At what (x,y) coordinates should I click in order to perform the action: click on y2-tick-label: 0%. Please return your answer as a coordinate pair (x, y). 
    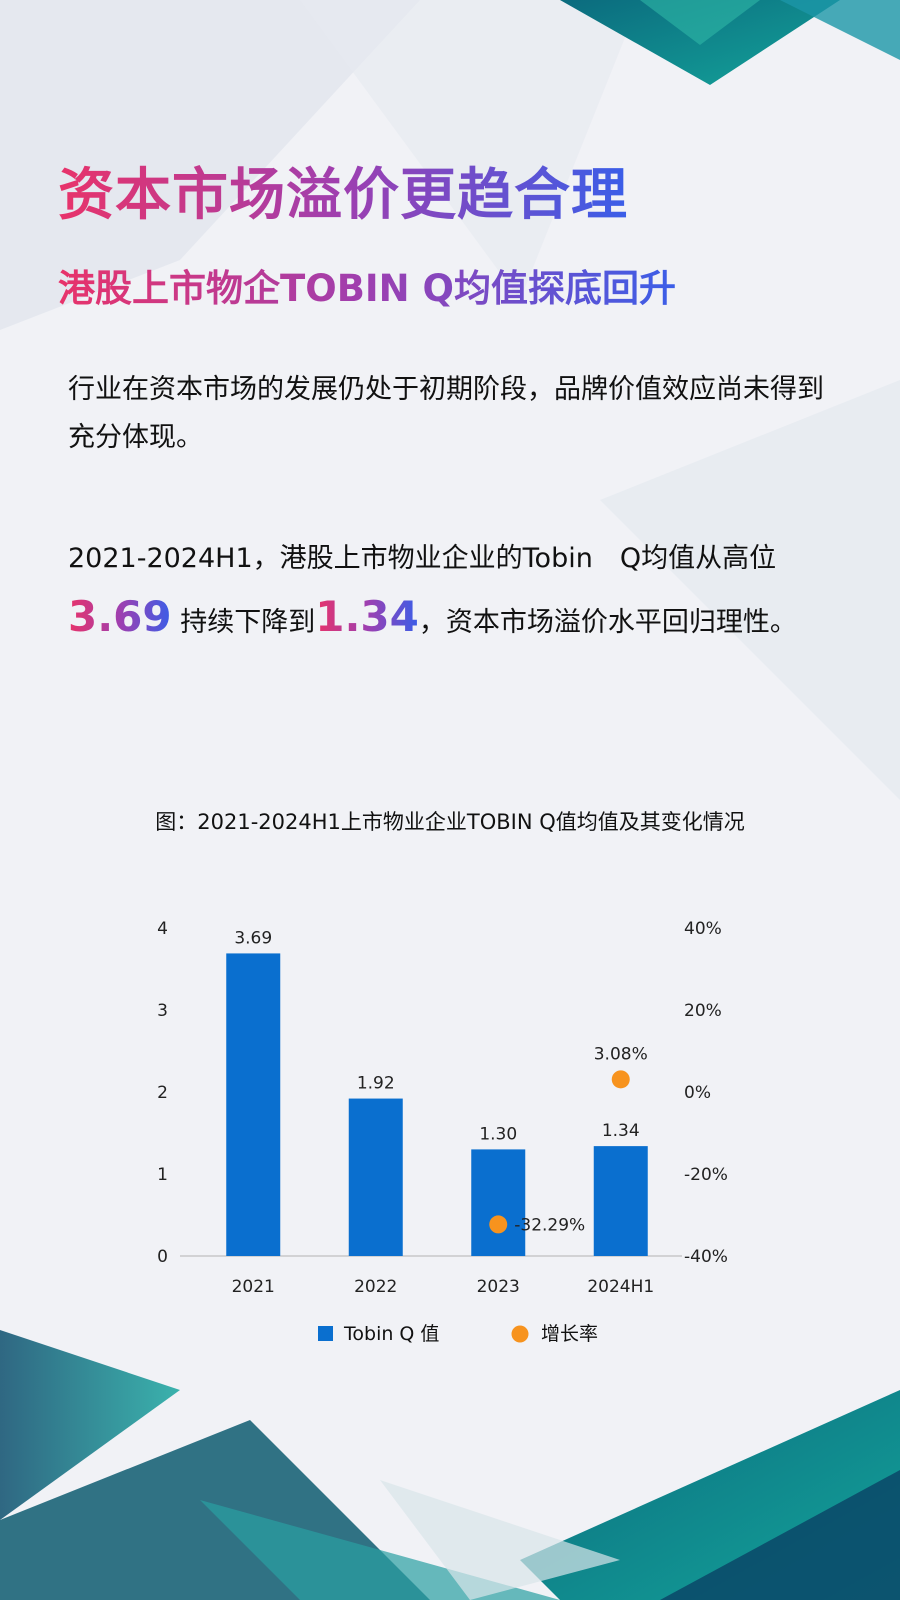
    Looking at the image, I should click on (697, 1093).